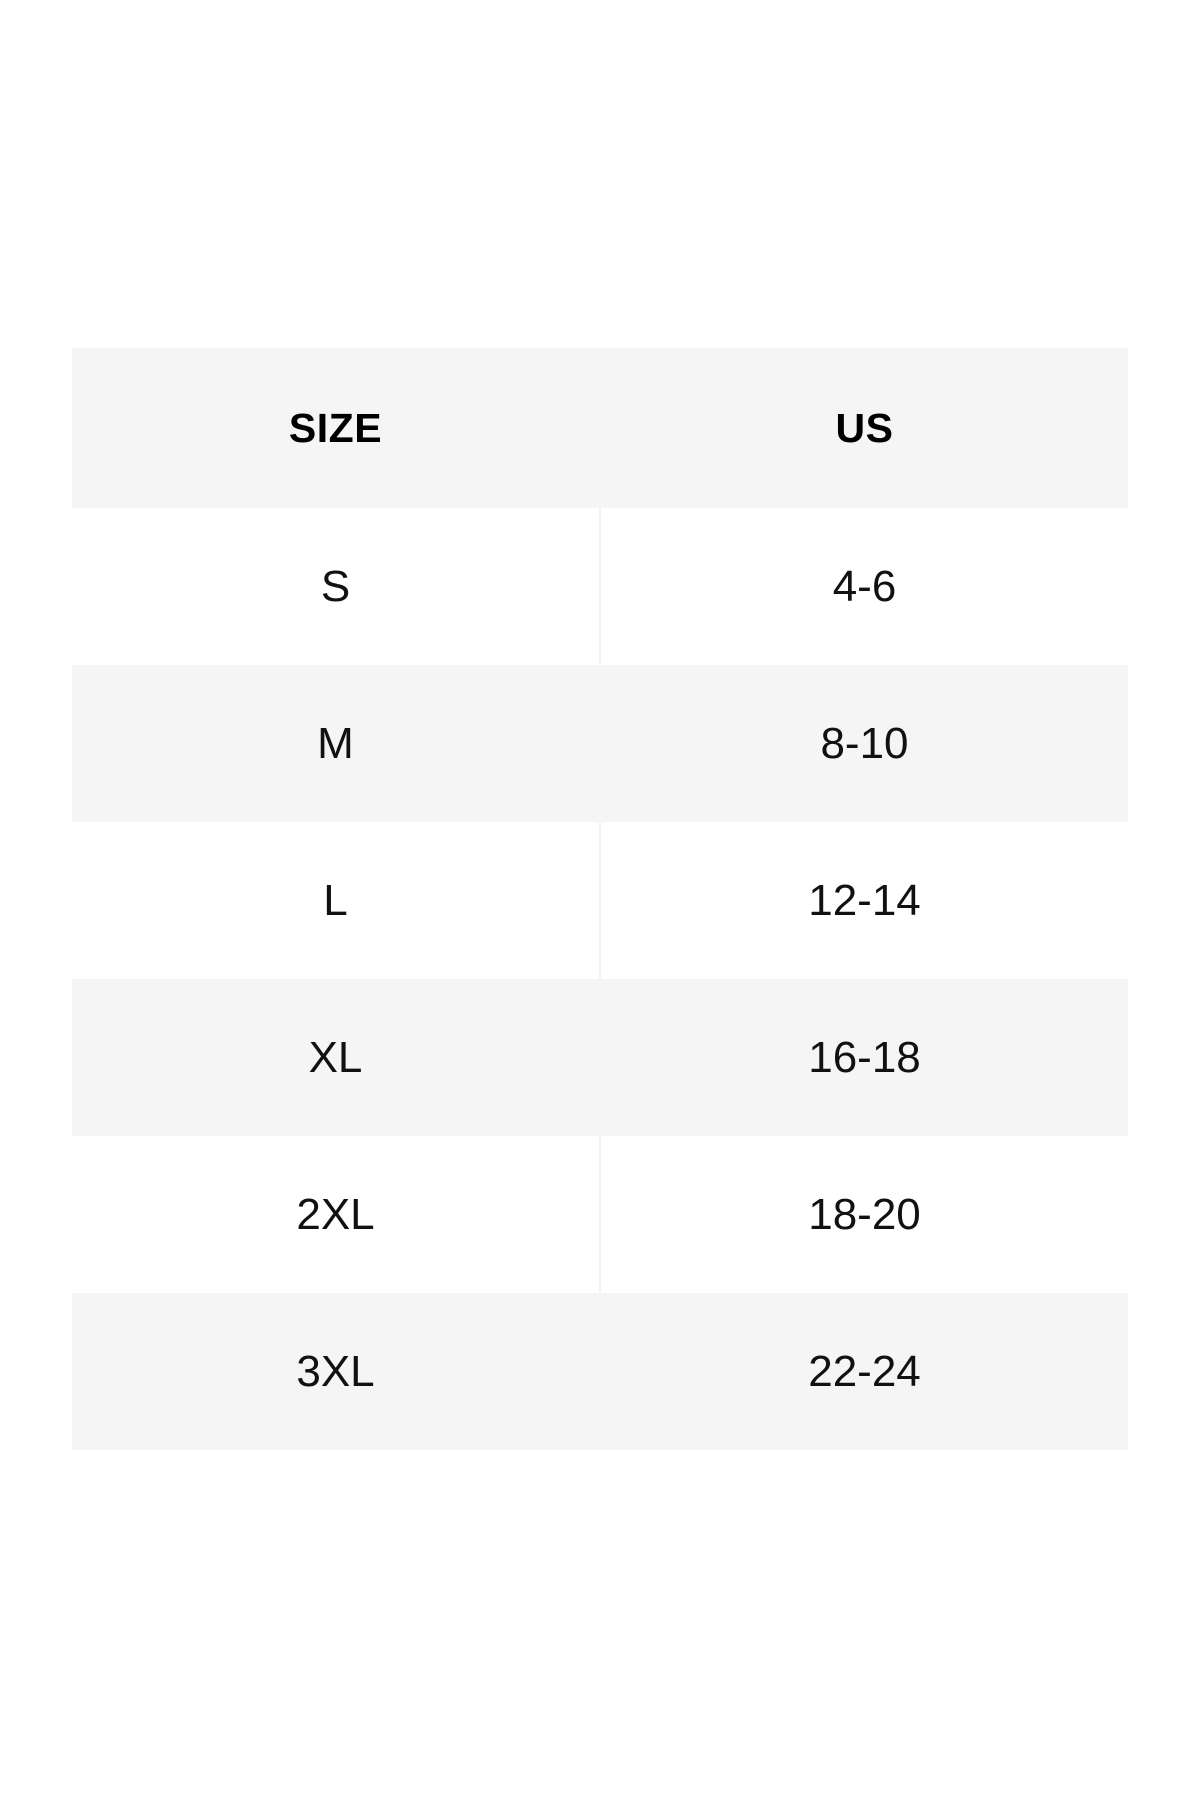 The height and width of the screenshot is (1801, 1201). I want to click on cell-size: XL, so click(336, 1057).